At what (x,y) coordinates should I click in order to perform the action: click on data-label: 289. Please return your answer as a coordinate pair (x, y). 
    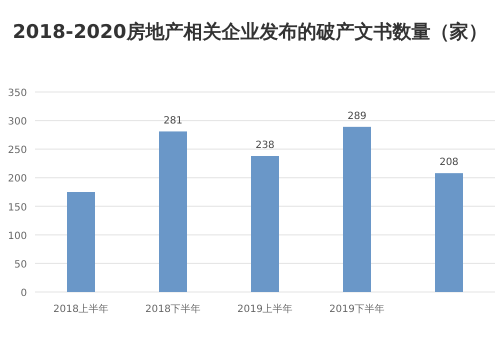
    Looking at the image, I should click on (357, 116).